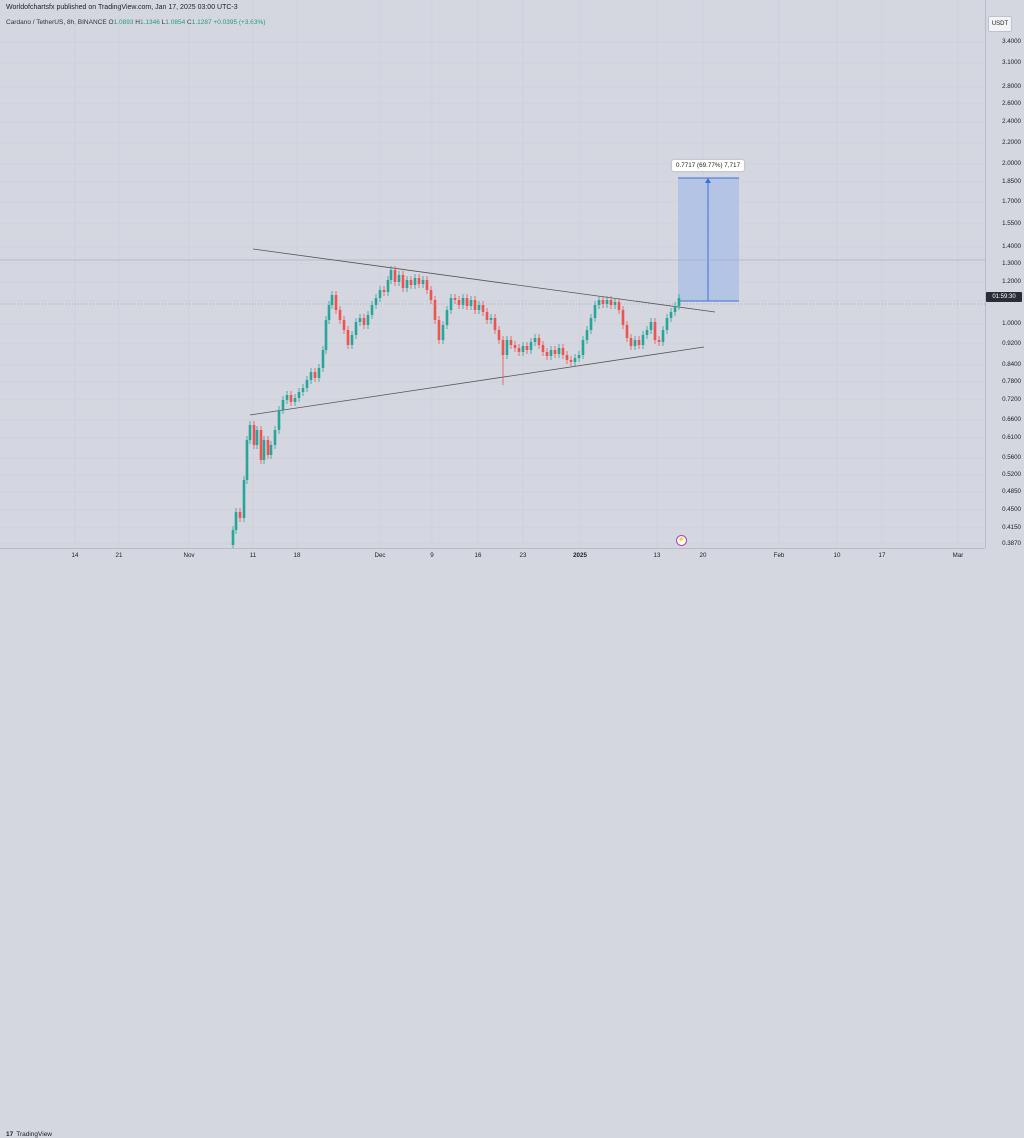 The width and height of the screenshot is (1024, 1138). I want to click on lower-trendline, so click(477, 381).